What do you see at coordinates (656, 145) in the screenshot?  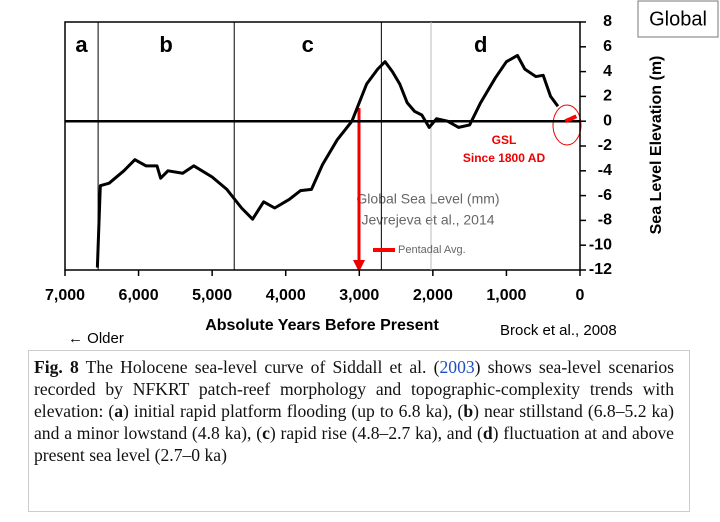 I see `y-axis-label: Sea Level Elevation (m)` at bounding box center [656, 145].